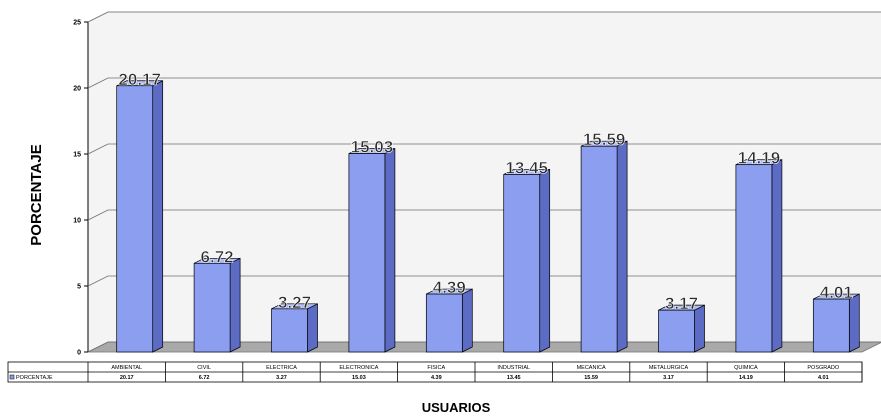  Describe the element at coordinates (604, 139) in the screenshot. I see `data-label: 15.59` at that location.